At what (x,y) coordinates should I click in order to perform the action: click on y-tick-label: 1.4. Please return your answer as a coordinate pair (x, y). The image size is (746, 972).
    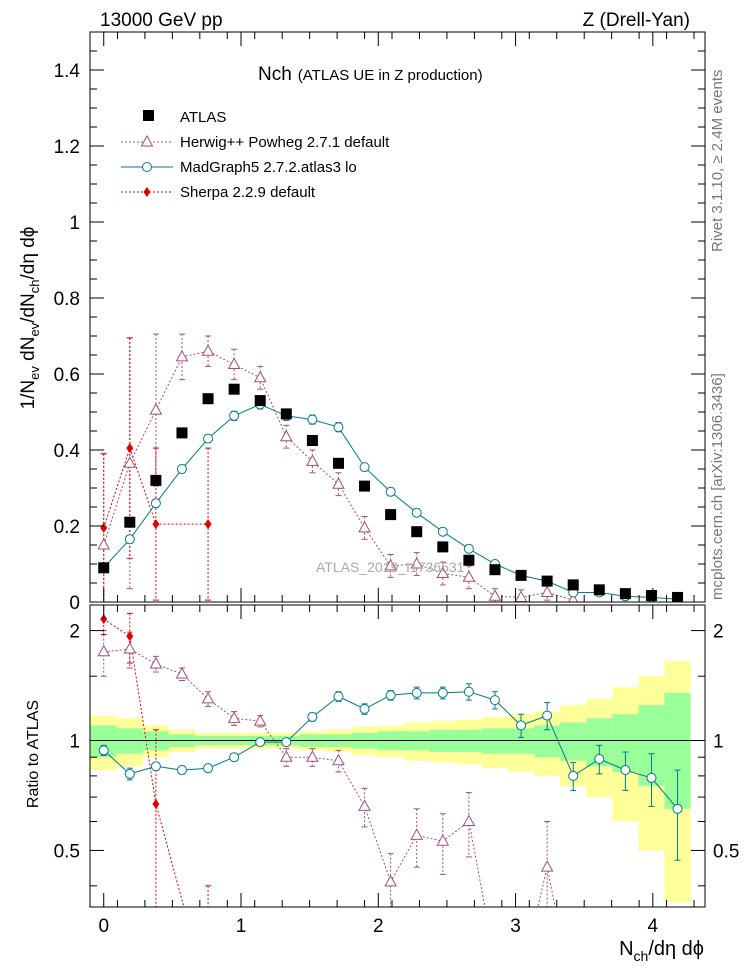
    Looking at the image, I should click on (67, 71).